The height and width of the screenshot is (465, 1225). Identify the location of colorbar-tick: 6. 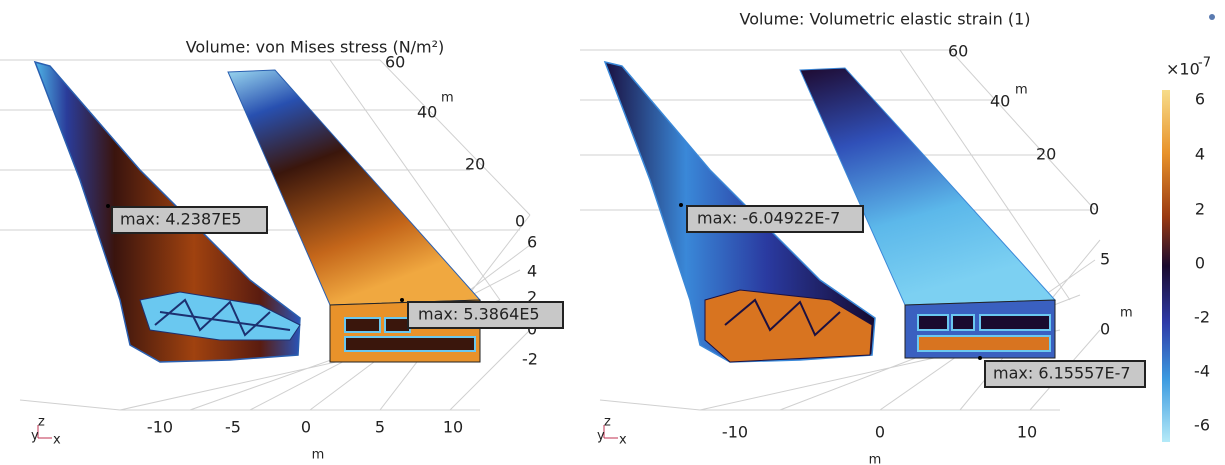
(1200, 99).